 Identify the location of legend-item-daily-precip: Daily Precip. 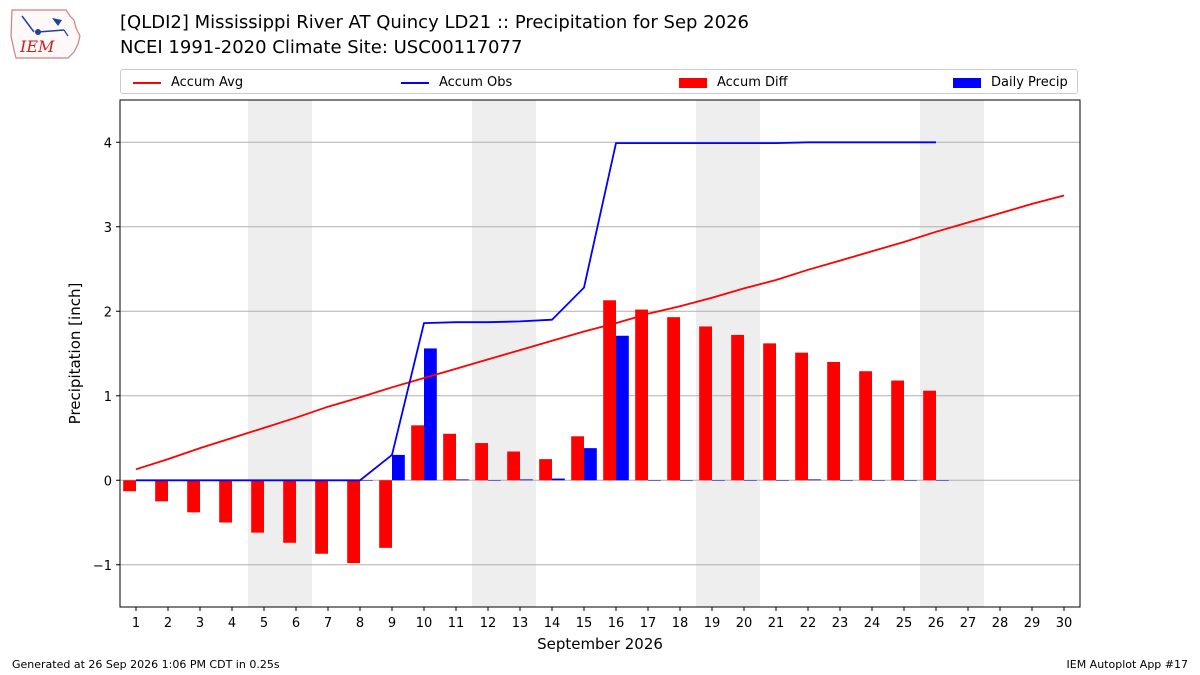
(1010, 82).